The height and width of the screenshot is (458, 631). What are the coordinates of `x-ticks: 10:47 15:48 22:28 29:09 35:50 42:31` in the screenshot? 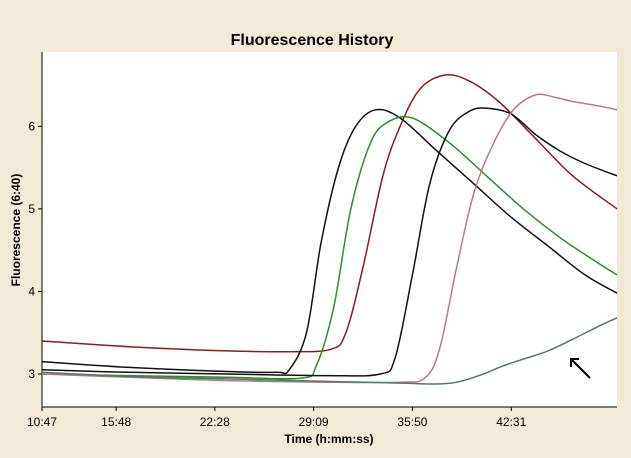 It's located at (277, 418).